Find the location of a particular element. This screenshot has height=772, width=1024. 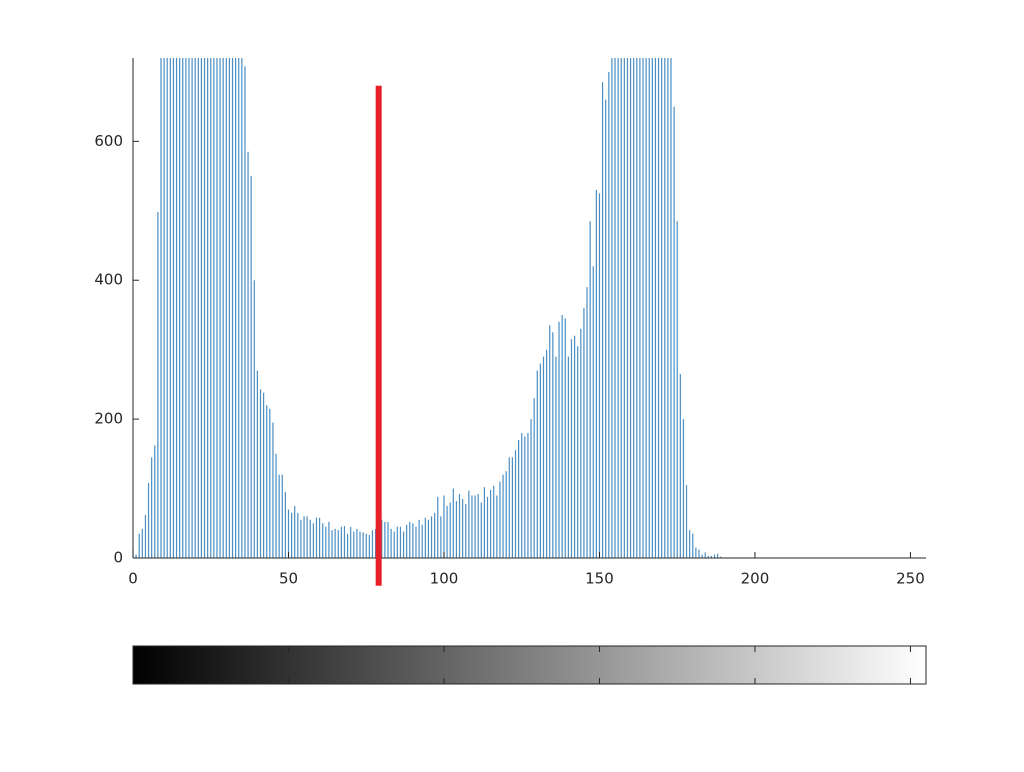

x-tick-label: 200 is located at coordinates (755, 579).